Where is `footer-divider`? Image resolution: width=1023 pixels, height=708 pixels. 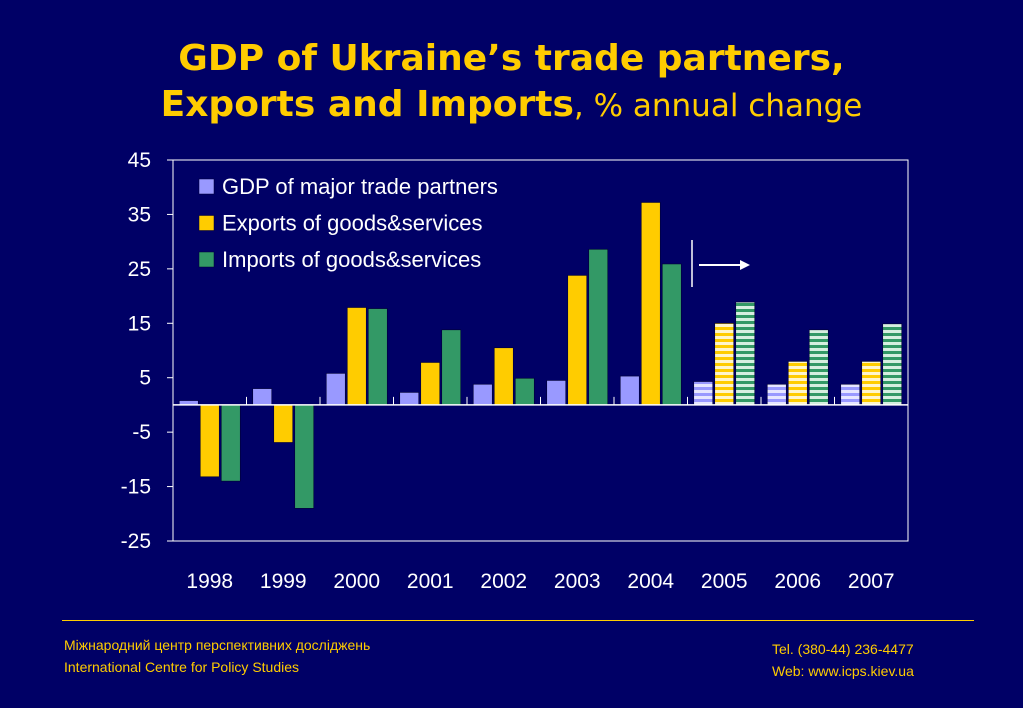
footer-divider is located at coordinates (518, 620).